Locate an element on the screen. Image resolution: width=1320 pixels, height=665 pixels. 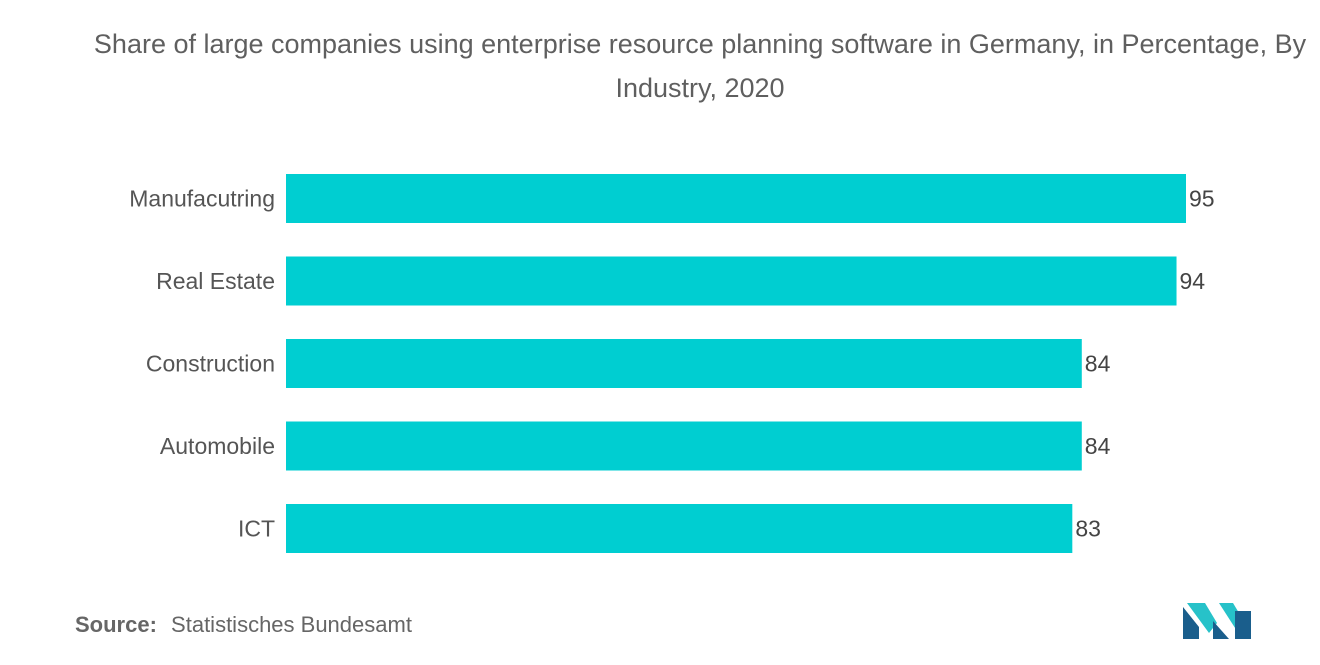
source-label: Source: is located at coordinates (116, 624).